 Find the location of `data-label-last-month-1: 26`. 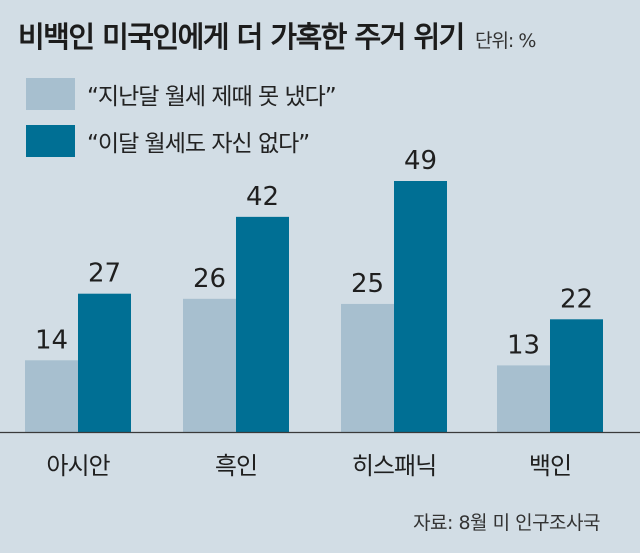

data-label-last-month-1: 26 is located at coordinates (209, 279).